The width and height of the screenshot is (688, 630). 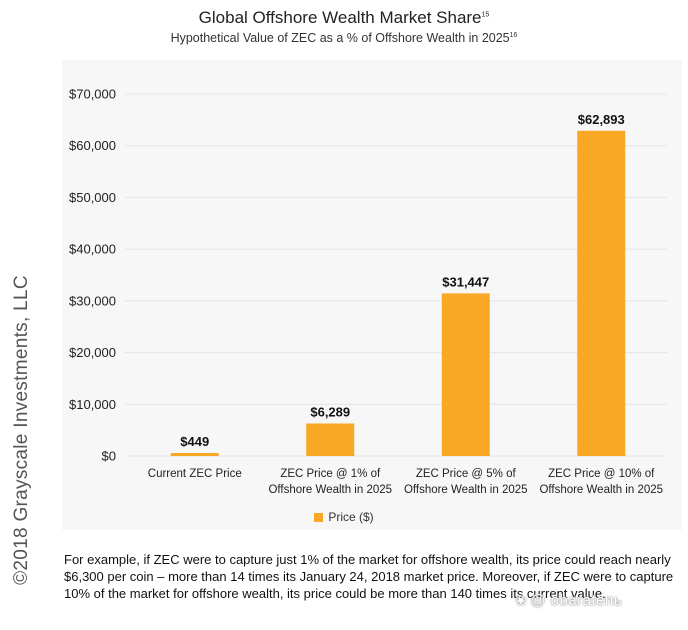 What do you see at coordinates (92, 249) in the screenshot?
I see `y-tick-label: $40,000` at bounding box center [92, 249].